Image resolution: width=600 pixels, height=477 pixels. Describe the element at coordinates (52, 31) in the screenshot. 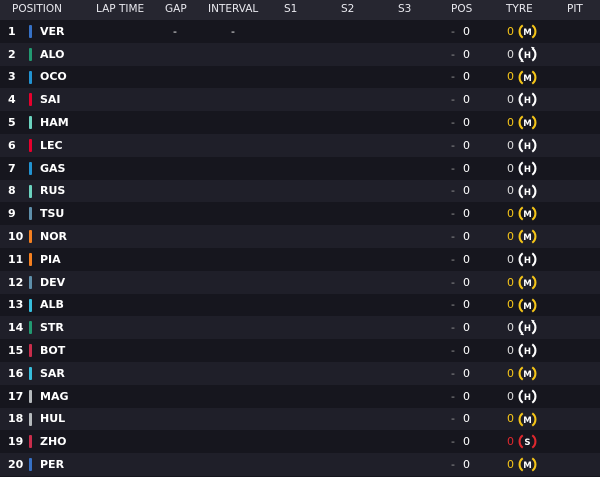

I see `driver-code: VER` at that location.